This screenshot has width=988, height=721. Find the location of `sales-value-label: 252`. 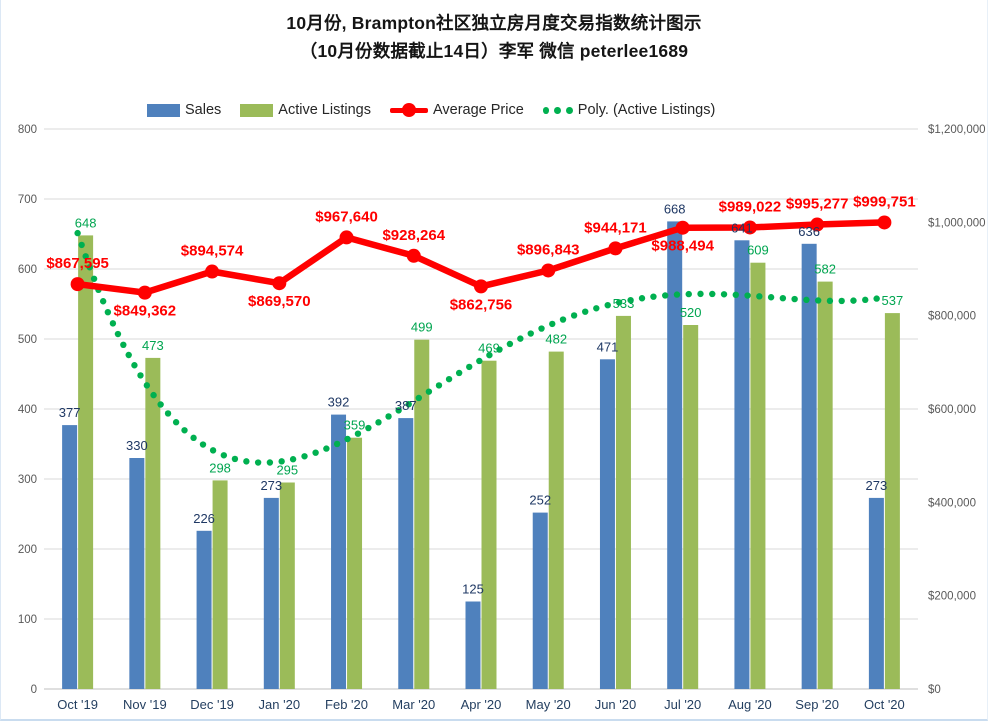

sales-value-label: 252 is located at coordinates (540, 500).